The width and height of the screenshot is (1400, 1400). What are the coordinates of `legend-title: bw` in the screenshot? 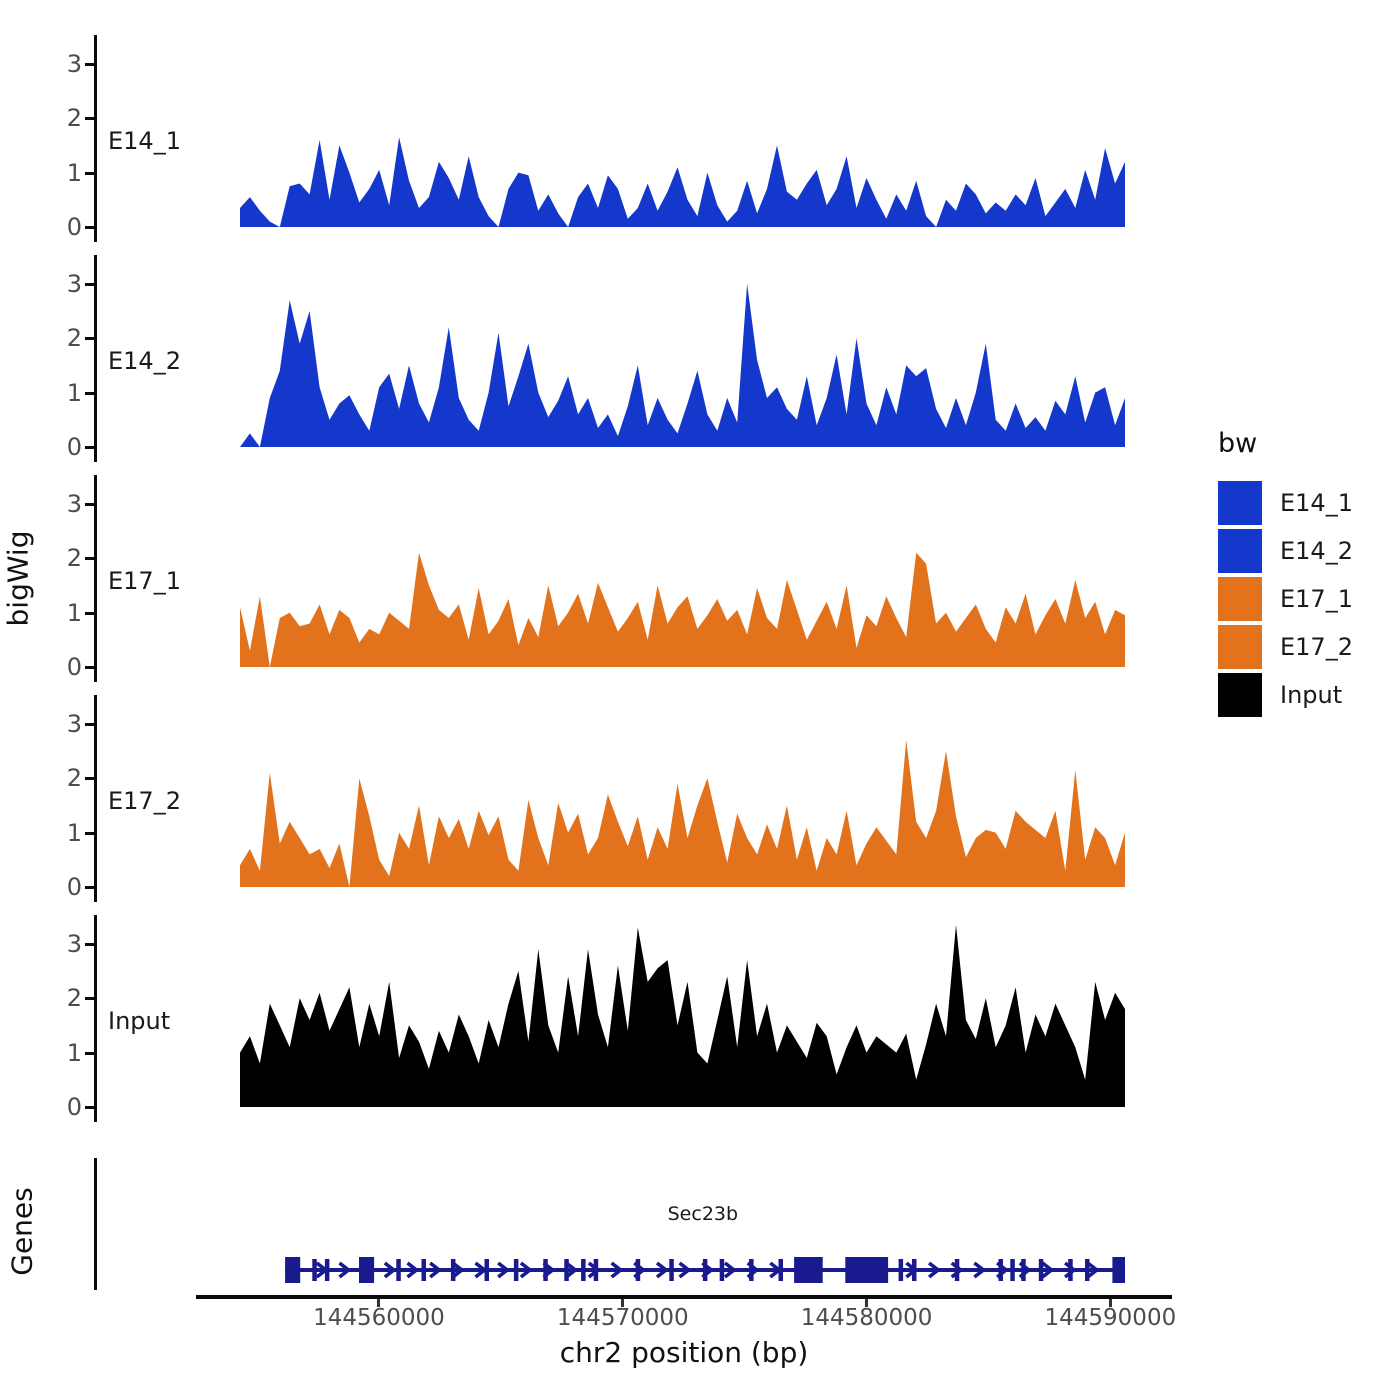 It's located at (1238, 443).